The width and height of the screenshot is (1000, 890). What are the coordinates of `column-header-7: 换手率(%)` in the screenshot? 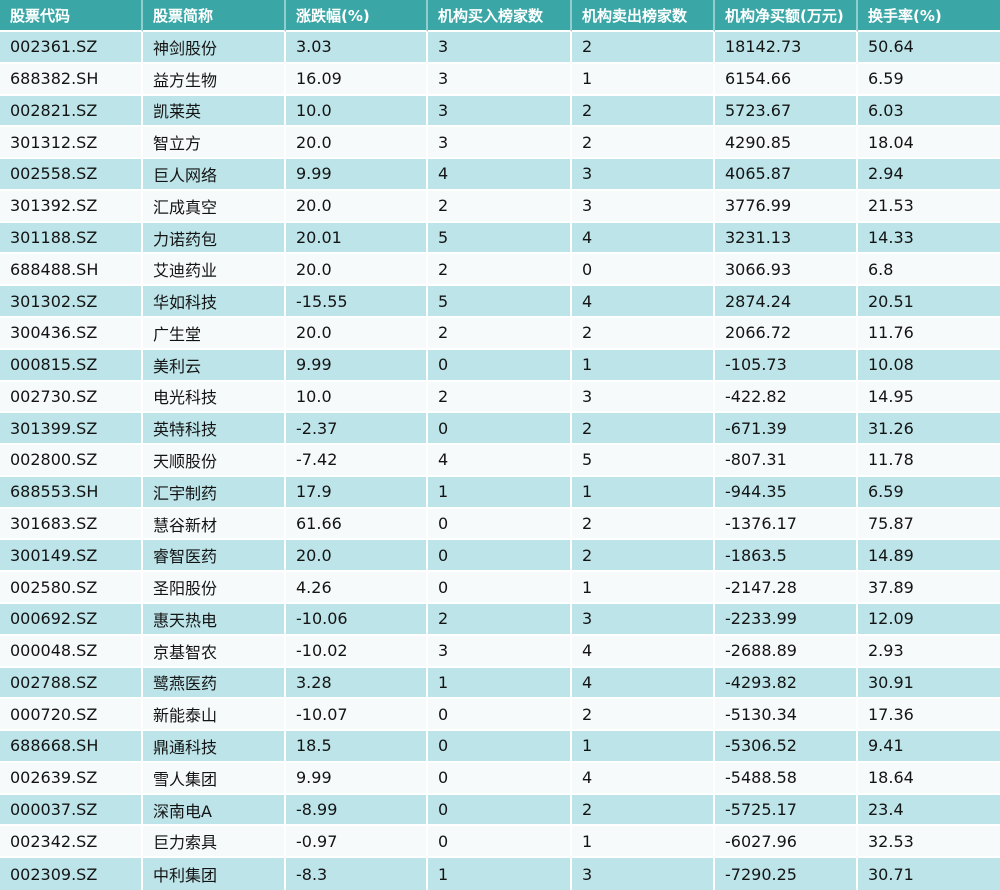 It's located at (929, 16).